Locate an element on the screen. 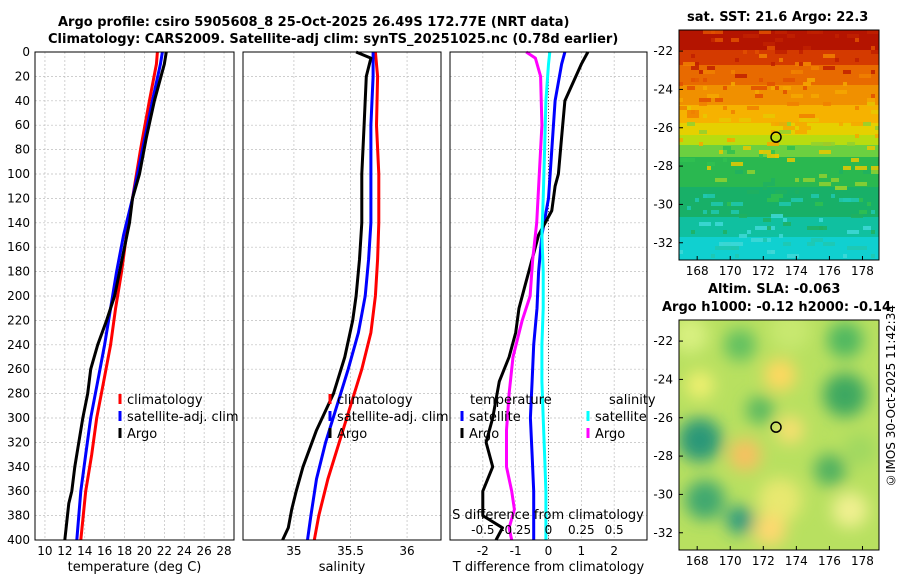 This screenshot has width=900, height=580. series-line-climatology is located at coordinates (119, 296).